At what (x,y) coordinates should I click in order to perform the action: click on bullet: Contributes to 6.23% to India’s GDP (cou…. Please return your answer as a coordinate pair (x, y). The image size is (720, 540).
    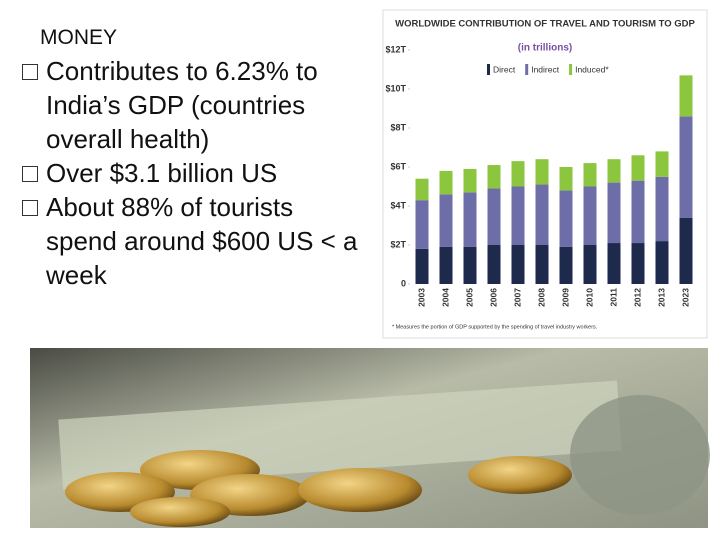
    Looking at the image, I should click on (192, 105).